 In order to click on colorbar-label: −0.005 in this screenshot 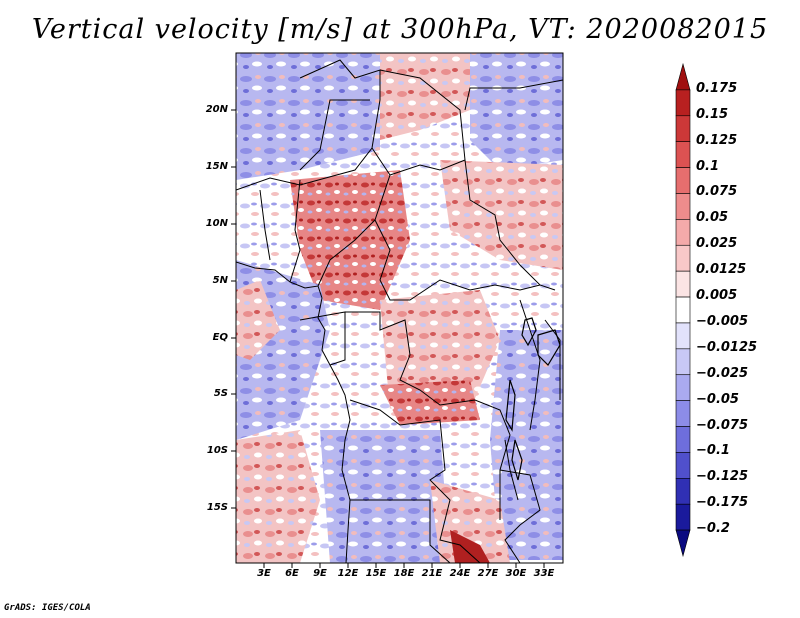, I will do `click(722, 321)`.